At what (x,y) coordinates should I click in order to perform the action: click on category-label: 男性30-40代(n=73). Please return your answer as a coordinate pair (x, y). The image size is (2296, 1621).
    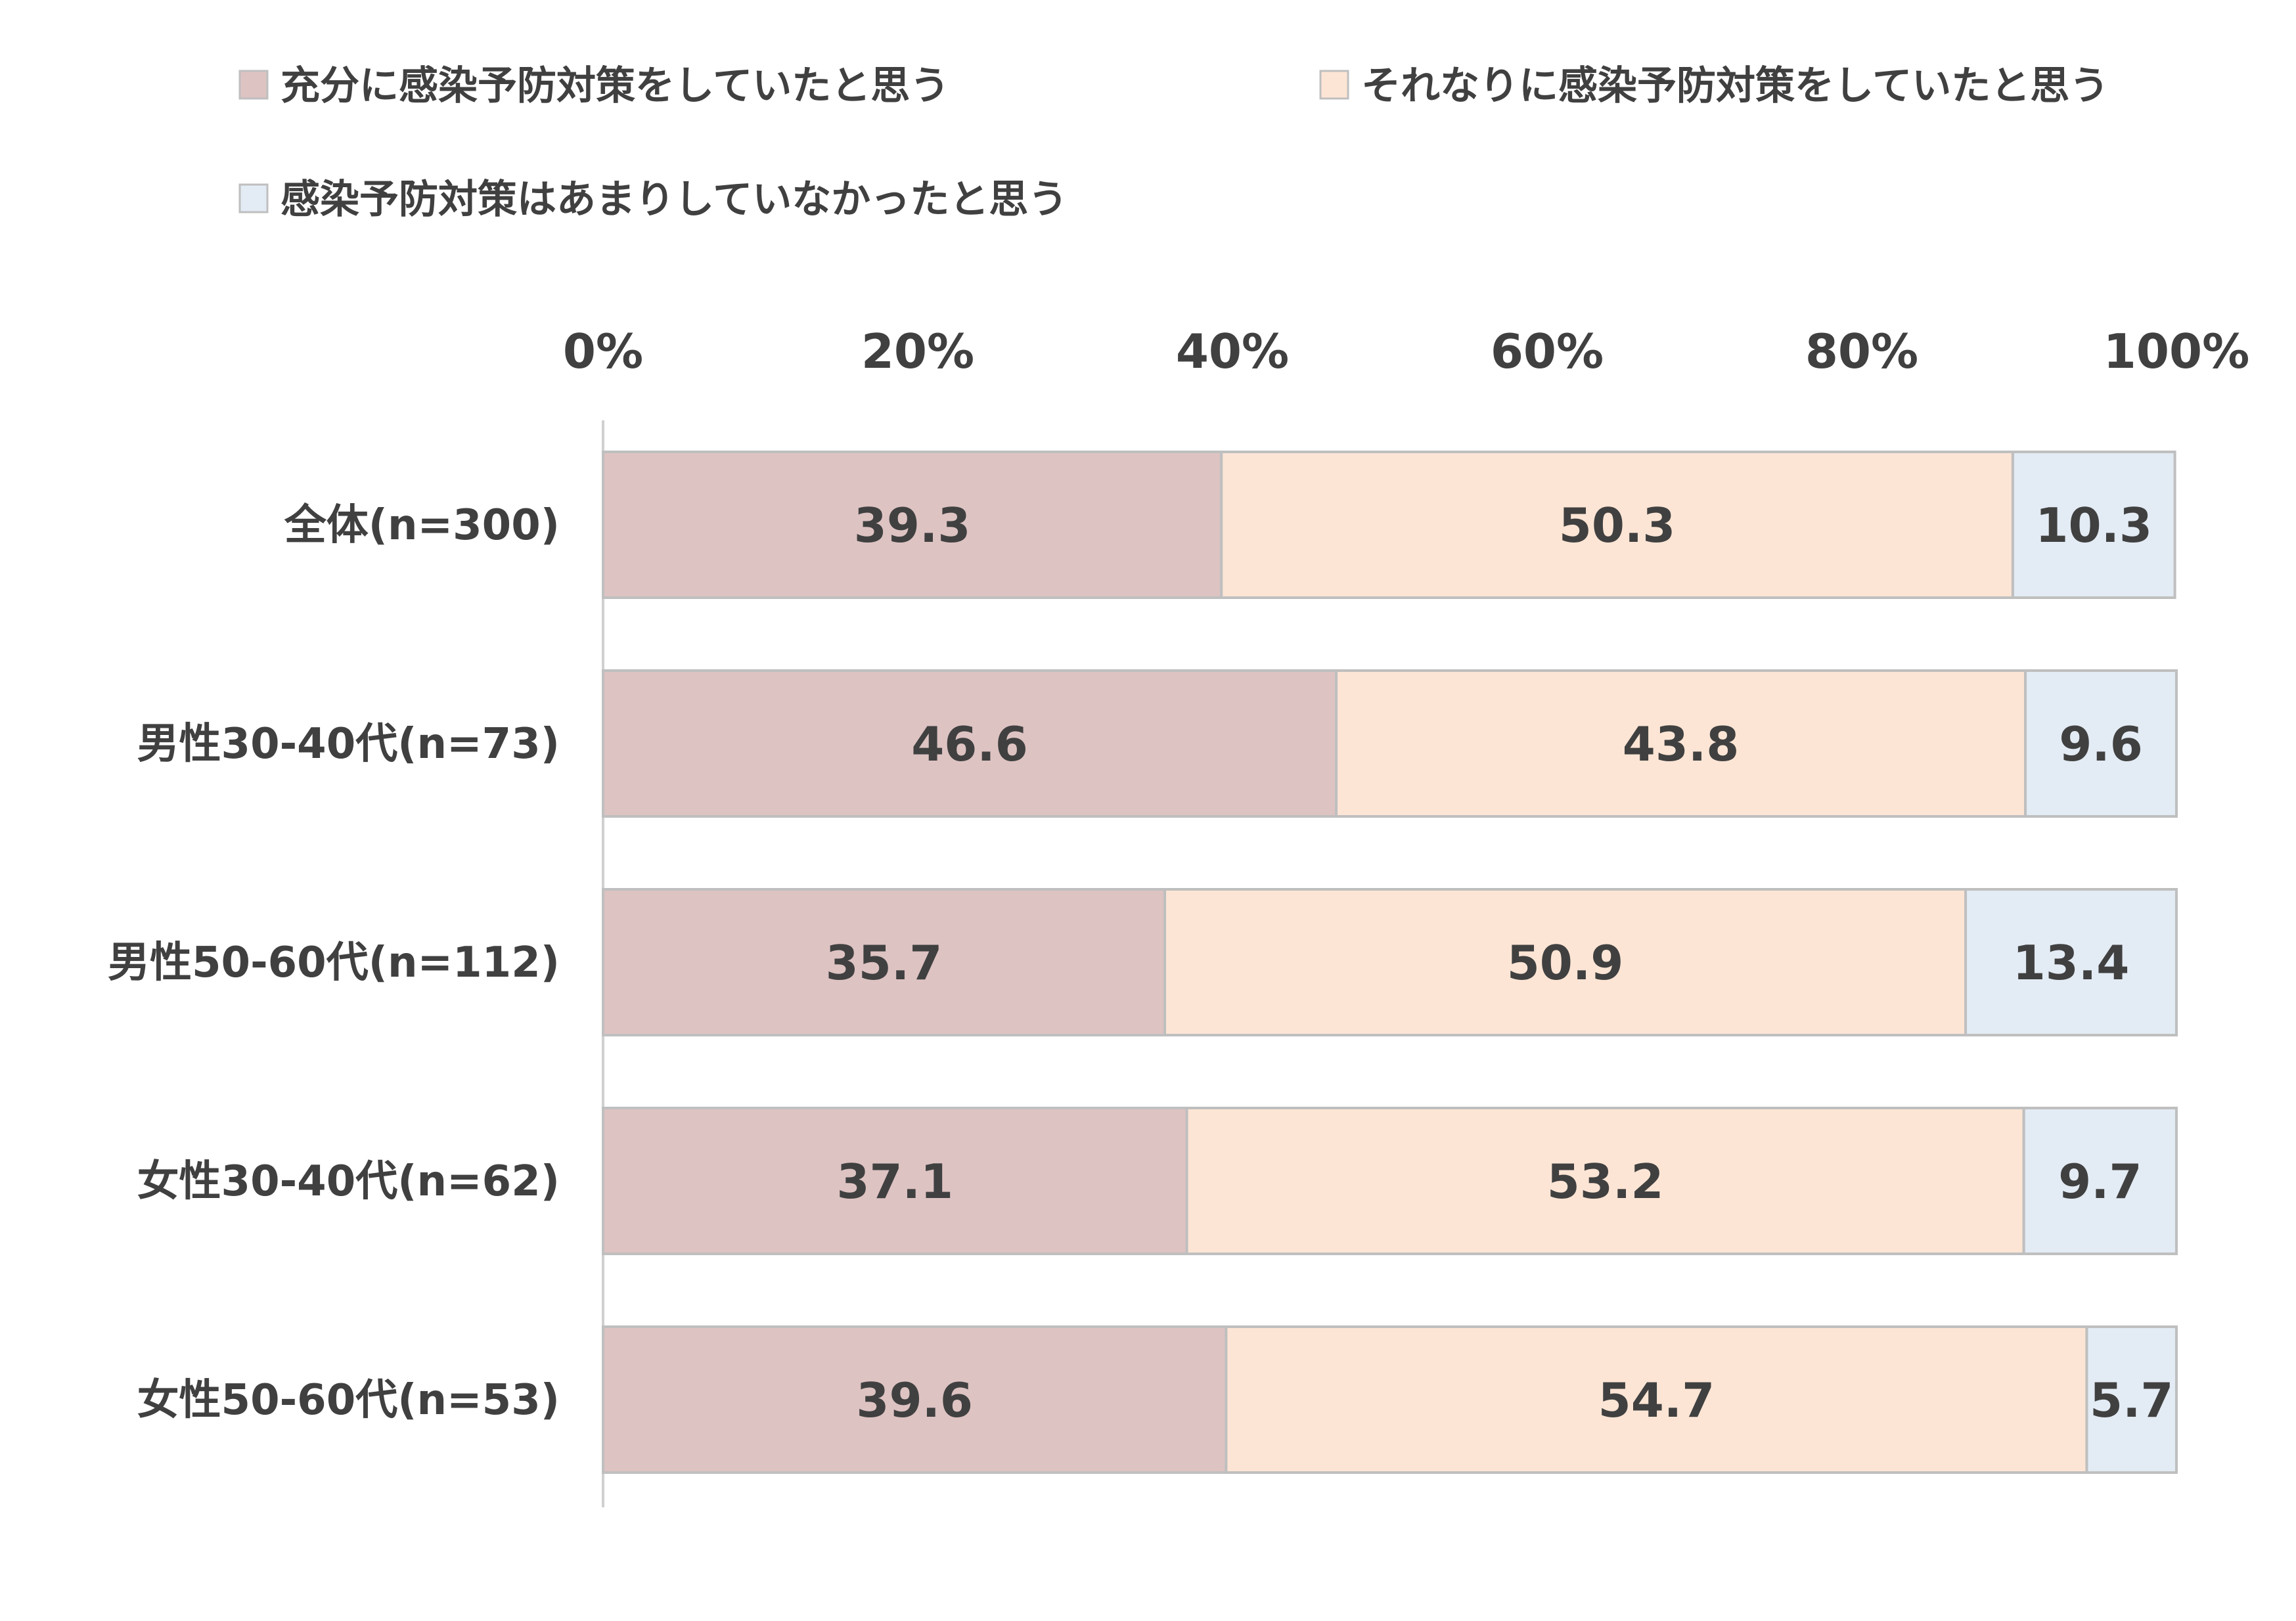
    Looking at the image, I should click on (348, 744).